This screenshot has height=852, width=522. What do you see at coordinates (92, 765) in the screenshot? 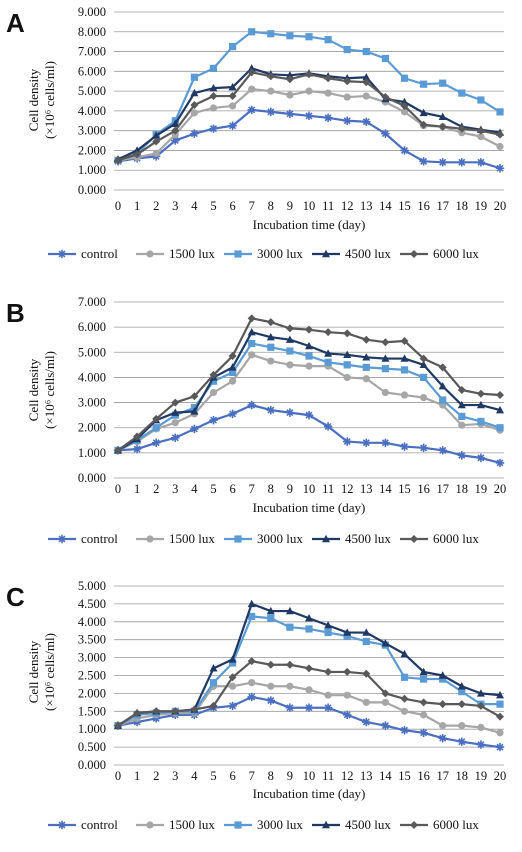
I see `y-tick-label: 0.000` at bounding box center [92, 765].